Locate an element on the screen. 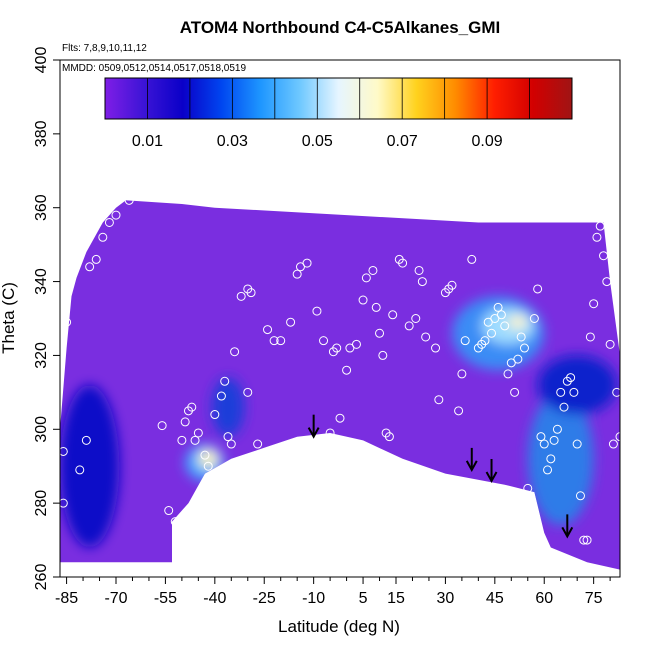 Image resolution: width=650 pixels, height=650 pixels. y-tick-label: 380 is located at coordinates (41, 133).